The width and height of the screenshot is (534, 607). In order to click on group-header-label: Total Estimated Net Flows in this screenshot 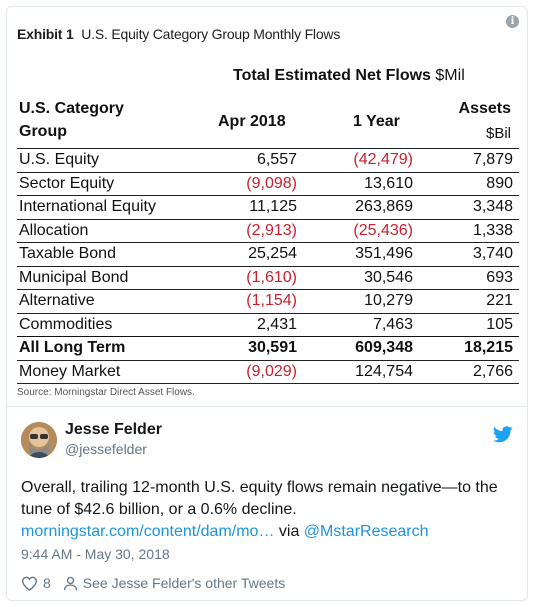, I will do `click(332, 75)`.